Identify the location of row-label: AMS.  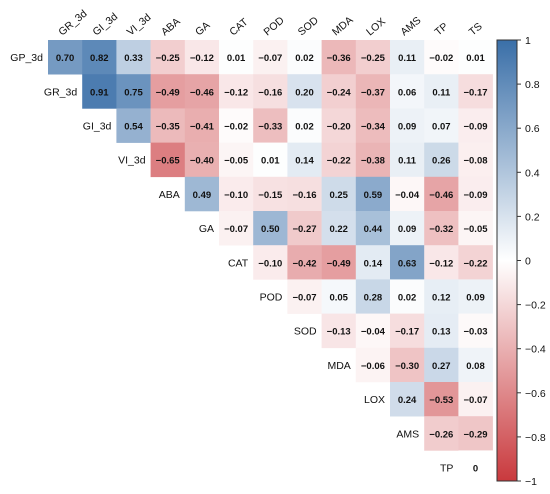
(407, 434).